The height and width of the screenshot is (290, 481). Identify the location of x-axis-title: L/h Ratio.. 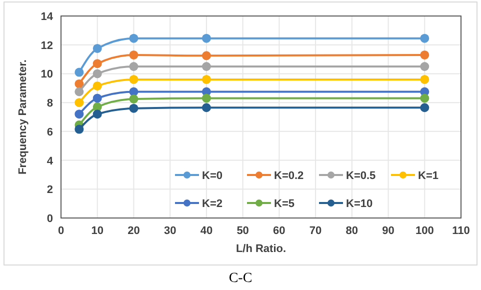
(261, 249).